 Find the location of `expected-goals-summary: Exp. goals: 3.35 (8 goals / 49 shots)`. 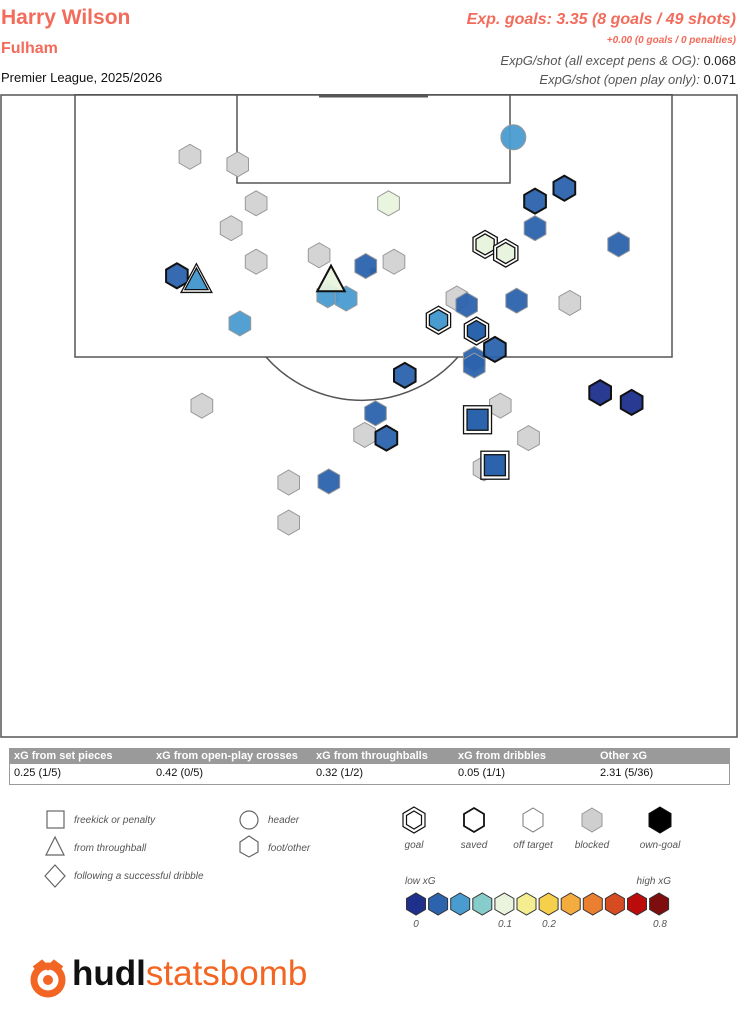

expected-goals-summary: Exp. goals: 3.35 (8 goals / 49 shots) is located at coordinates (601, 19).